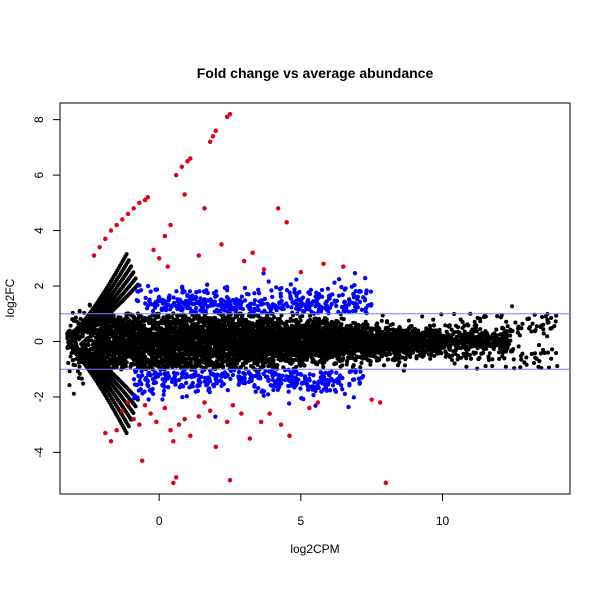 The image size is (600, 600). Describe the element at coordinates (10, 297) in the screenshot. I see `y-axis-label: log2FC` at that location.